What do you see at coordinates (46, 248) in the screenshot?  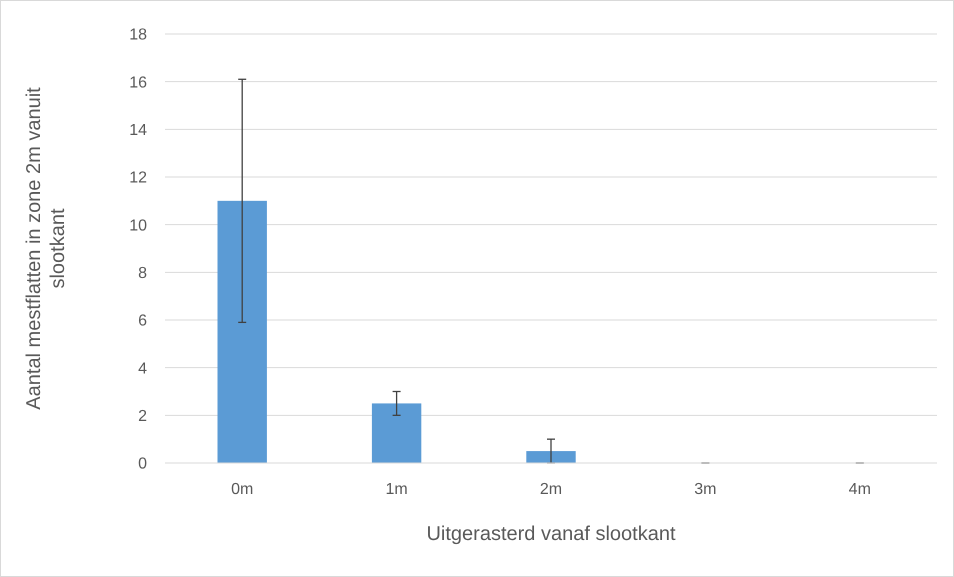 I see `y-axis-title: Aantal mestflatten in zone 2m vanuit slootkant` at bounding box center [46, 248].